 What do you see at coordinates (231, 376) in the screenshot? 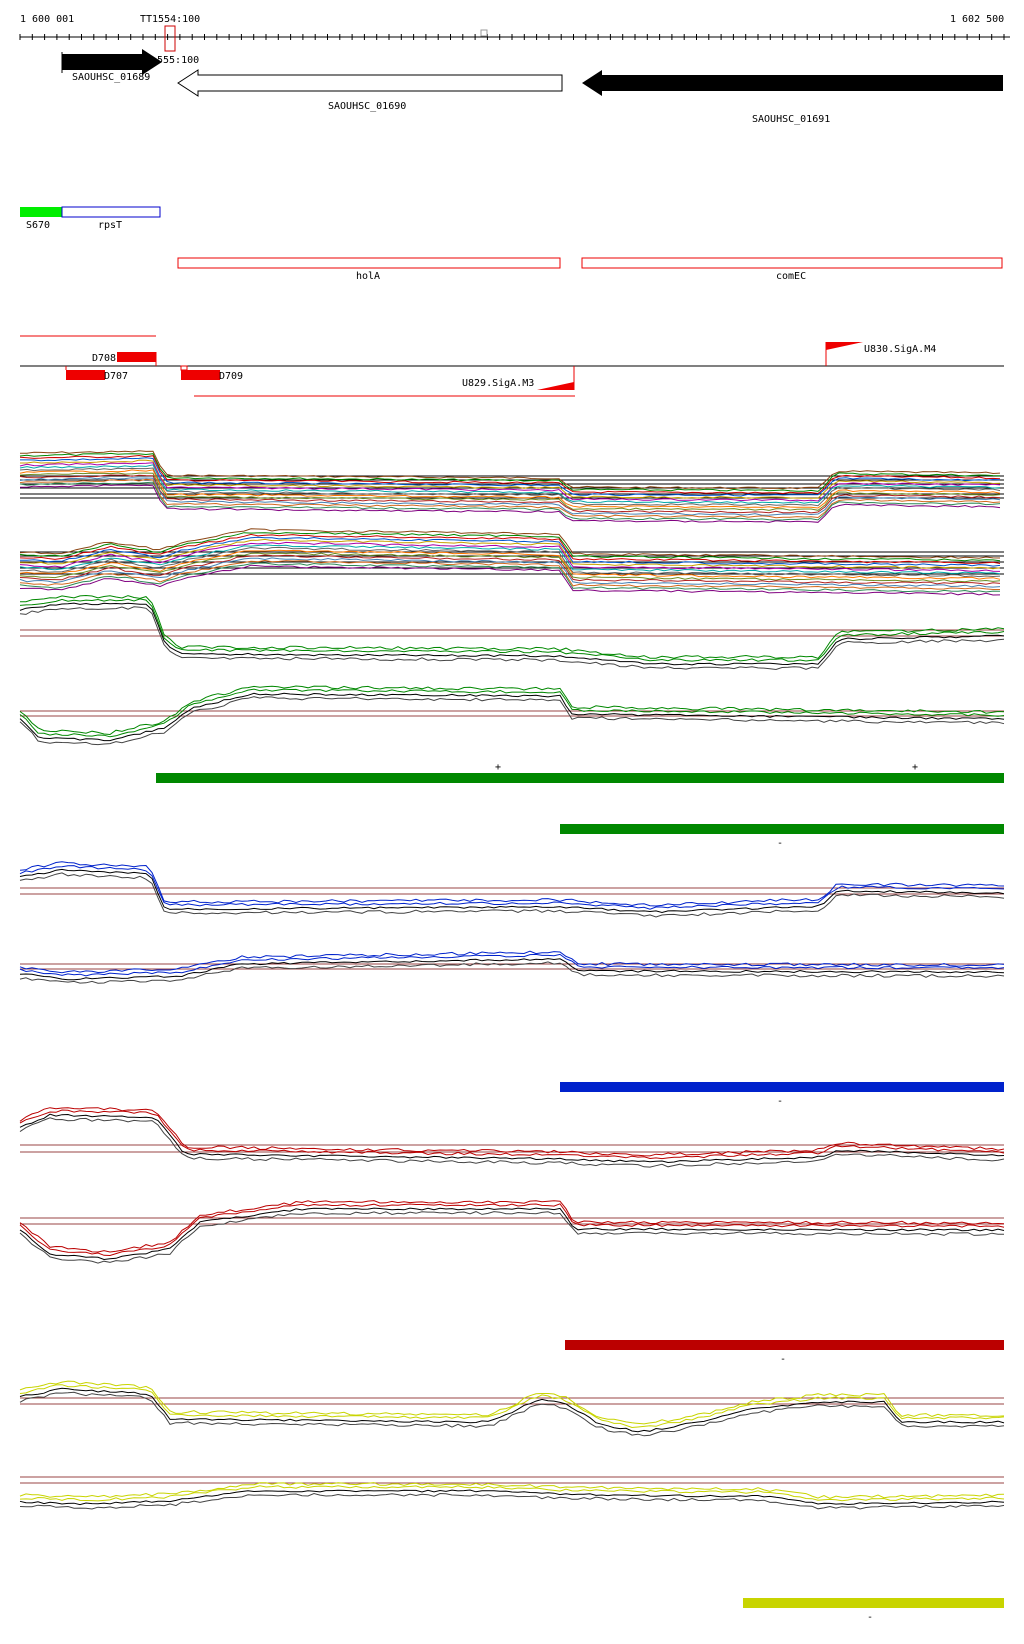
I see `peak-label-d709: D709` at bounding box center [231, 376].